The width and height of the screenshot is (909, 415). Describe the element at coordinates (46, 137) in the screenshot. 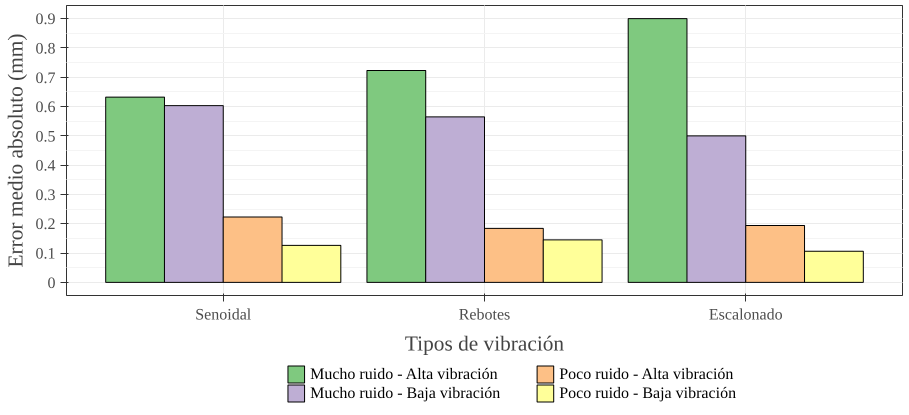

I see `y-tick-label: 0.5` at that location.